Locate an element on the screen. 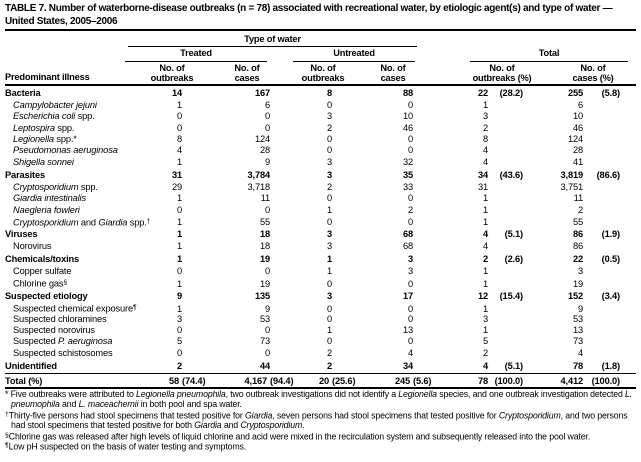 The width and height of the screenshot is (641, 462). illness-label: Suspected schistosomes is located at coordinates (70, 353).